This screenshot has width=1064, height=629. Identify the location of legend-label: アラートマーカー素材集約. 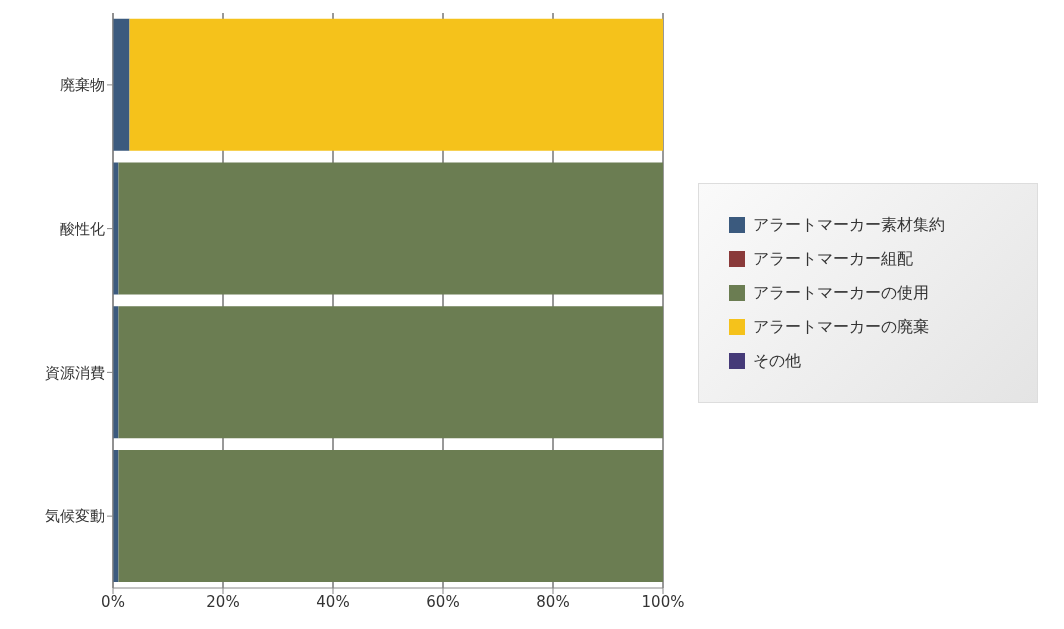
(849, 225).